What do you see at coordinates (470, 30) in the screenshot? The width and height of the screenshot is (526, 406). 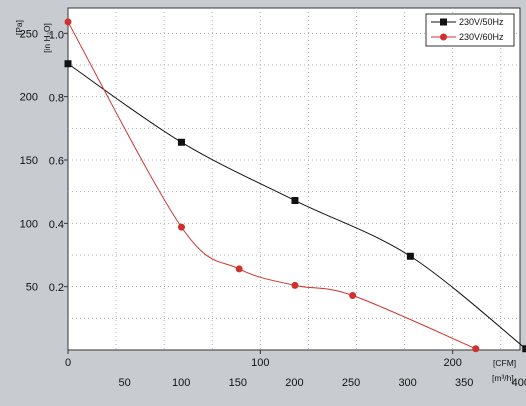 I see `legend: 230V/50Hz 230V/60Hz` at bounding box center [470, 30].